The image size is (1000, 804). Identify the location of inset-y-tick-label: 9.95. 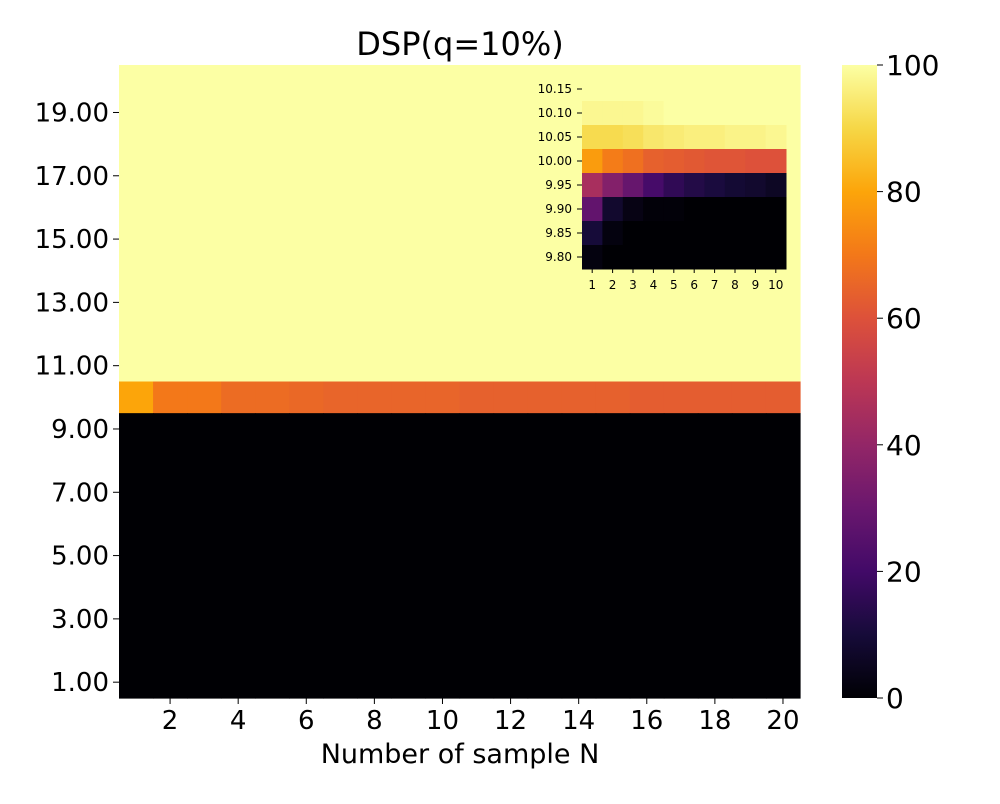
(558, 185).